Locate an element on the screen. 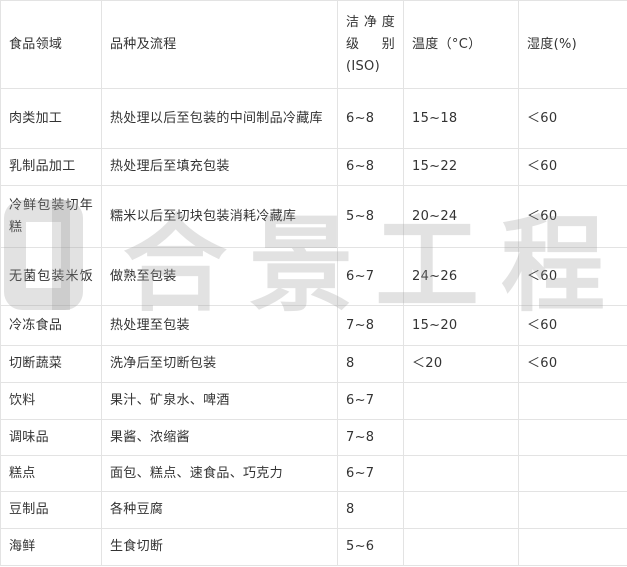 Image resolution: width=627 pixels, height=567 pixels. cell-temperature: ＜20 is located at coordinates (461, 364).